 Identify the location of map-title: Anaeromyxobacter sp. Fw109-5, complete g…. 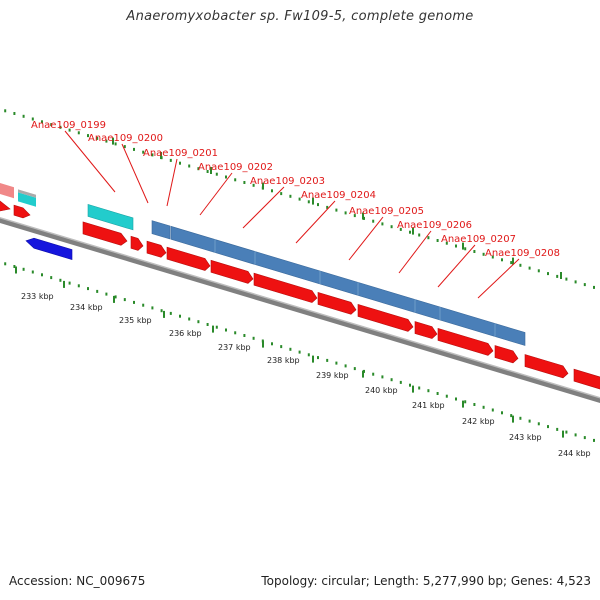
(300, 16).